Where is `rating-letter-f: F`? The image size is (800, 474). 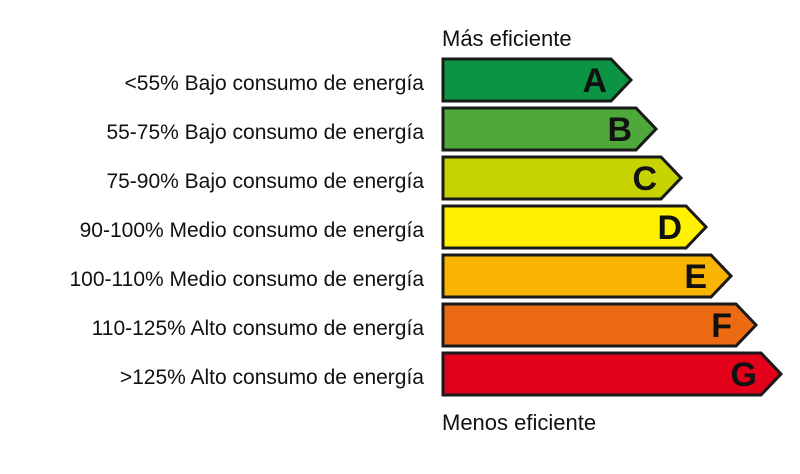
rating-letter-f: F is located at coordinates (721, 326).